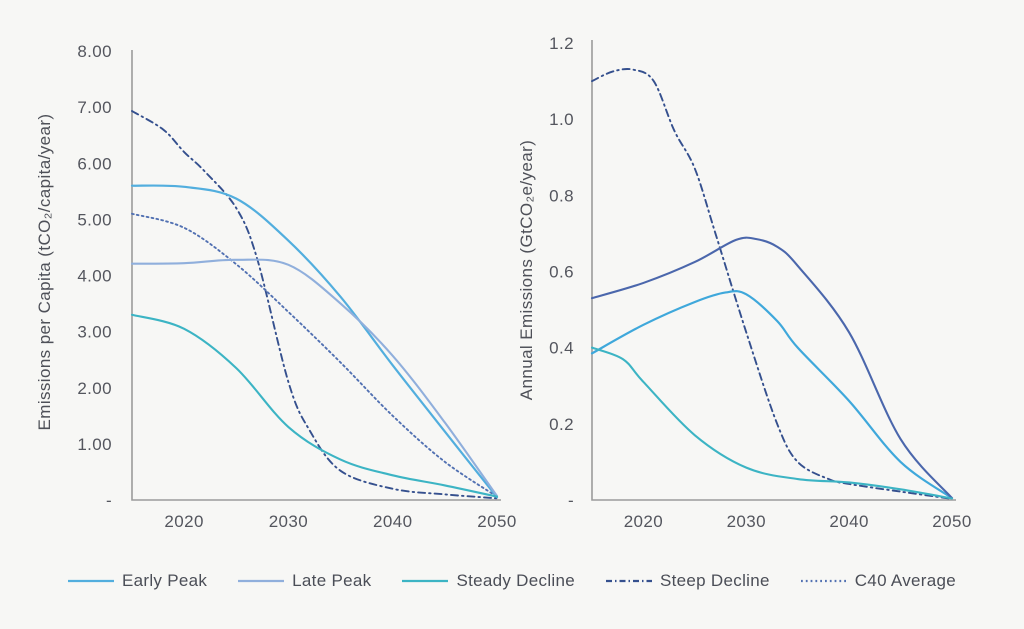 The height and width of the screenshot is (629, 1024). I want to click on legend-label: Steep Decline, so click(714, 580).